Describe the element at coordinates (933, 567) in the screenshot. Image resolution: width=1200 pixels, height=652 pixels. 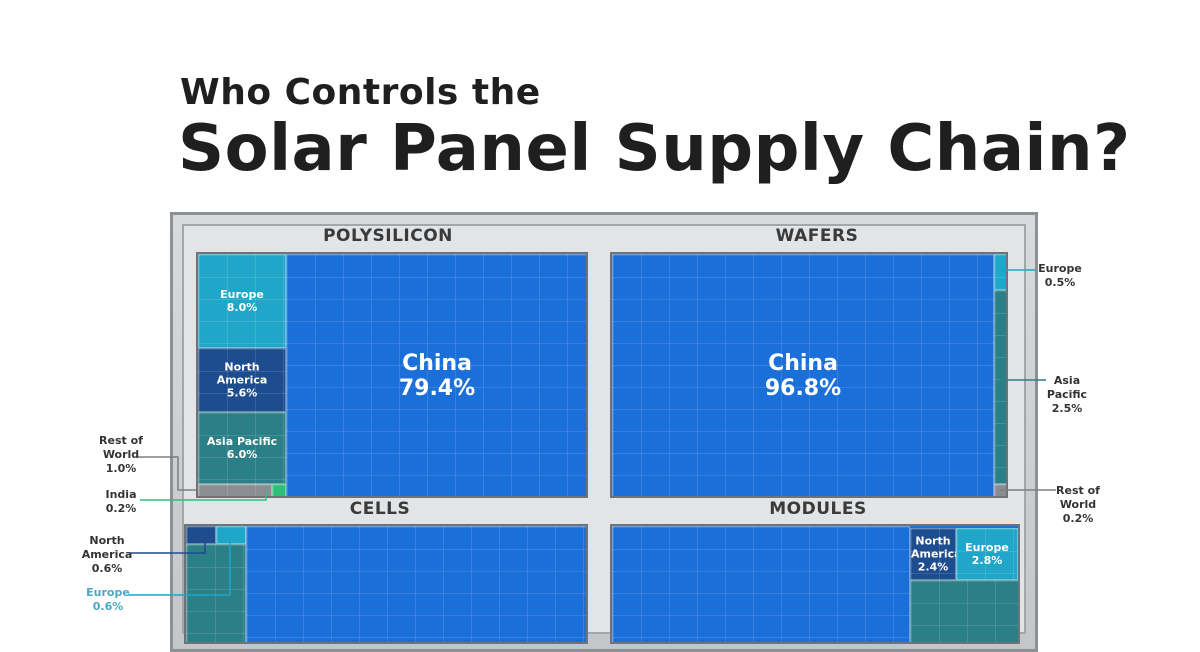
I see `tile-label-value: 2.4%` at that location.